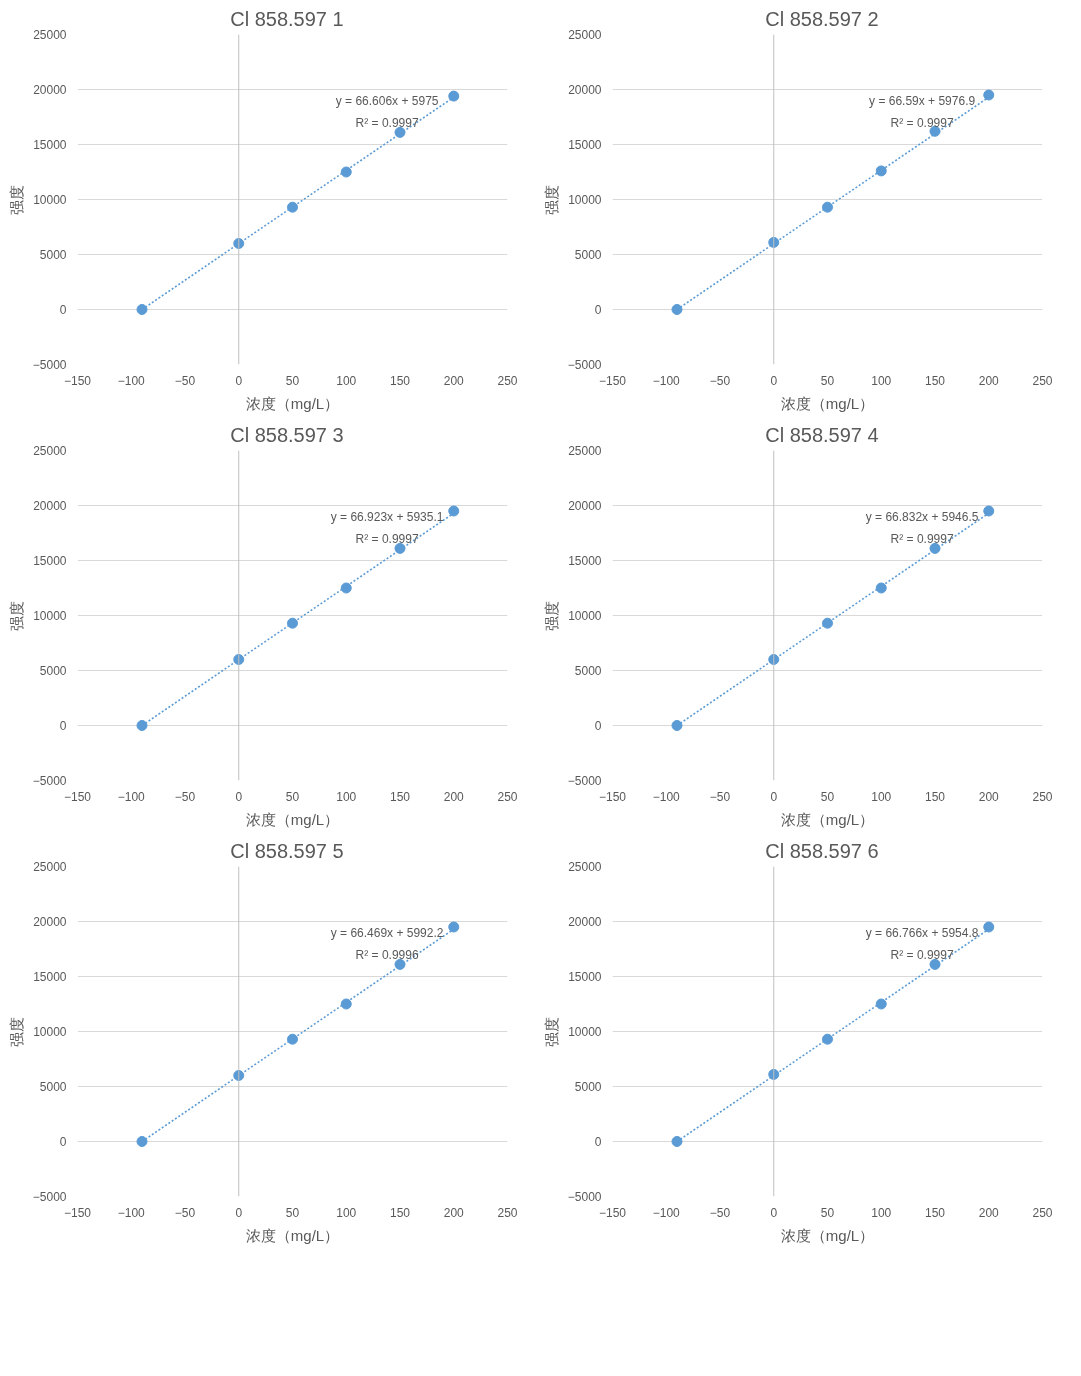  What do you see at coordinates (922, 932) in the screenshot?
I see `annotation: y = 66.766x + 5954.8` at bounding box center [922, 932].